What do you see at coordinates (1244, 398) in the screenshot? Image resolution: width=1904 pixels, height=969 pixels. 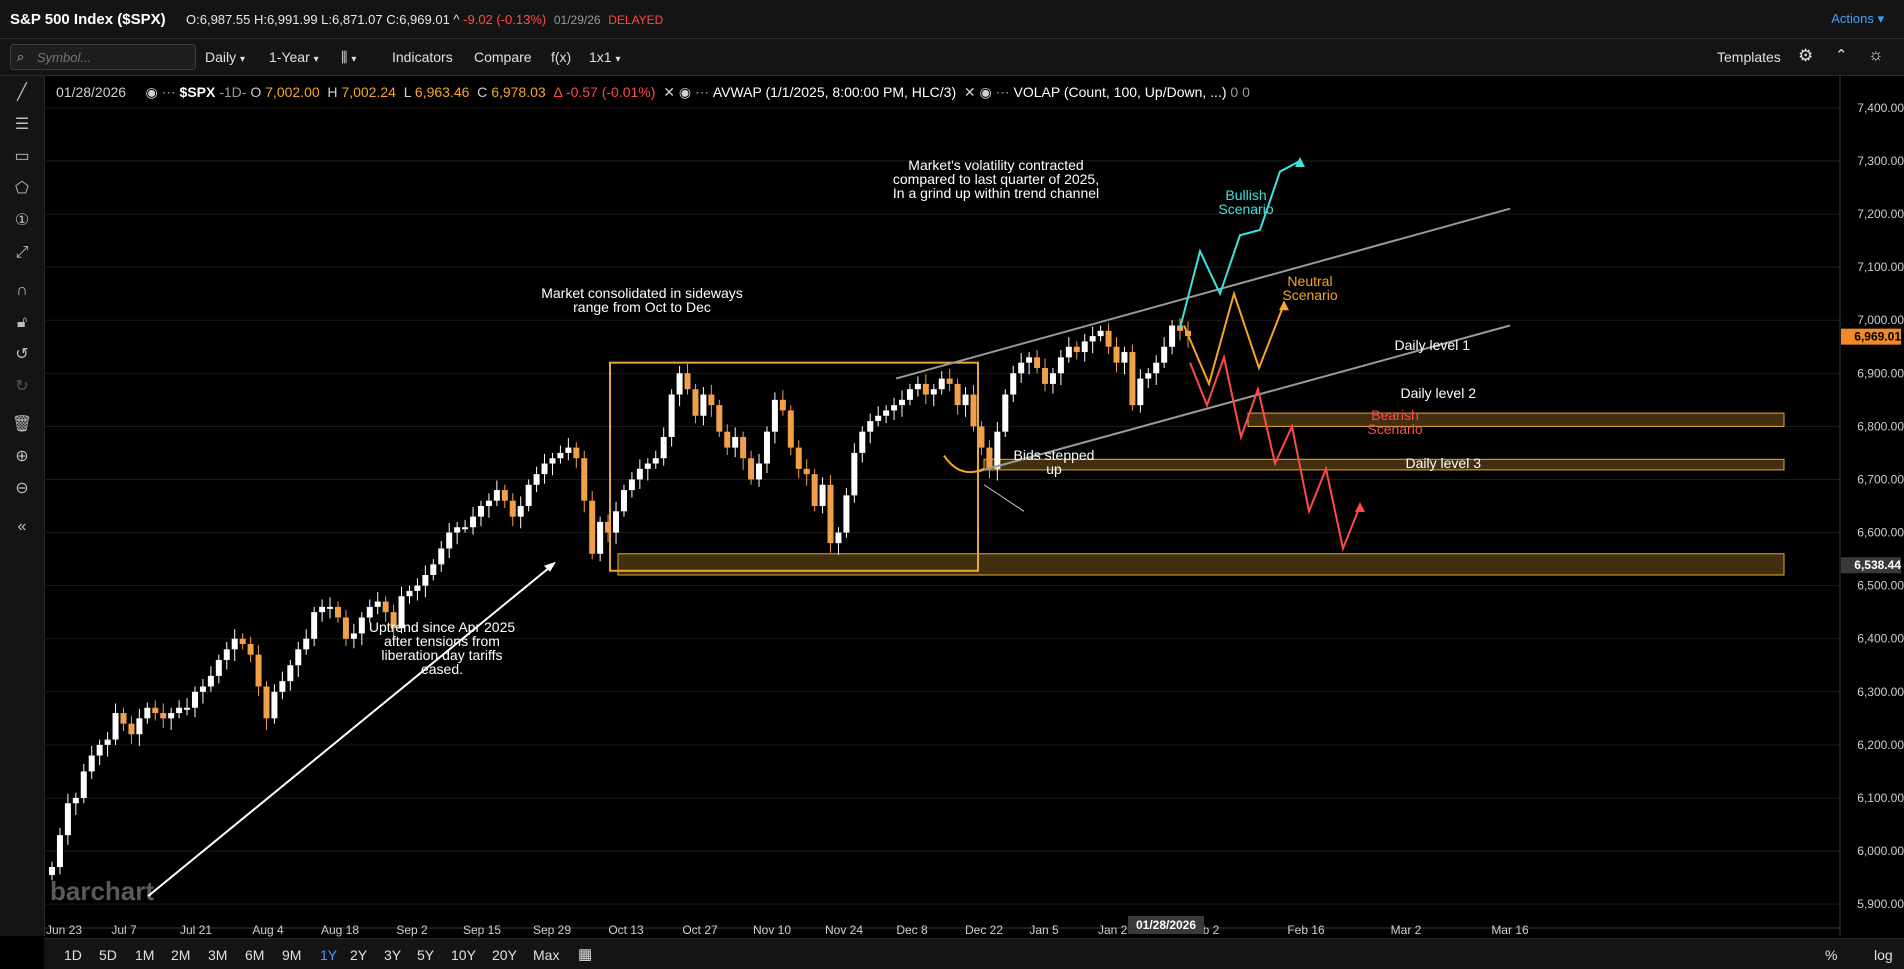 I see `channel-lower-line` at bounding box center [1244, 398].